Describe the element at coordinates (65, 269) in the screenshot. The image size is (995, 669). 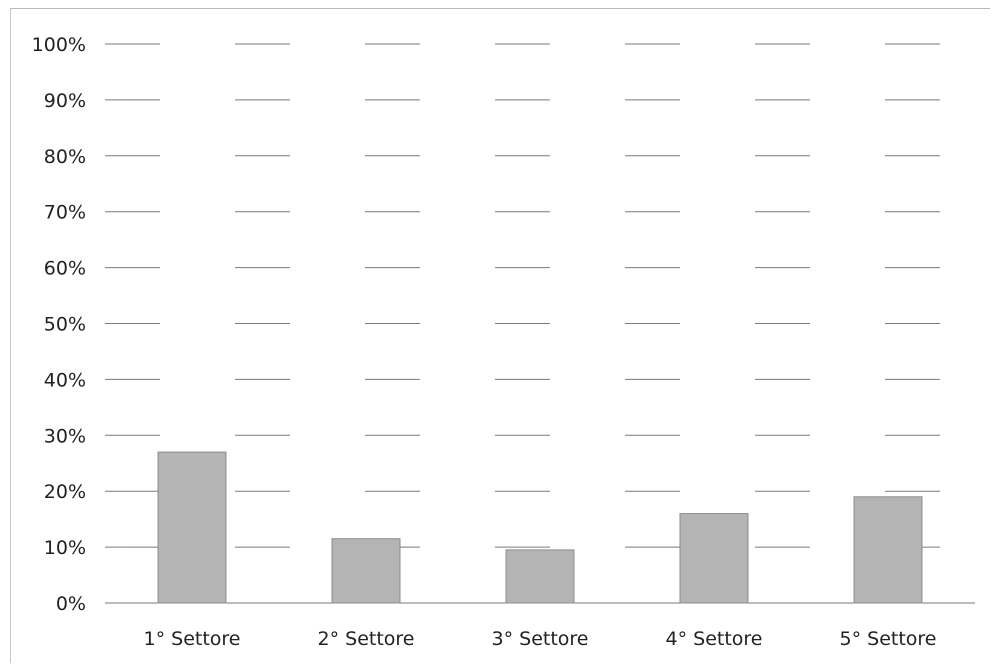
I see `y-tick-label: 60%` at that location.